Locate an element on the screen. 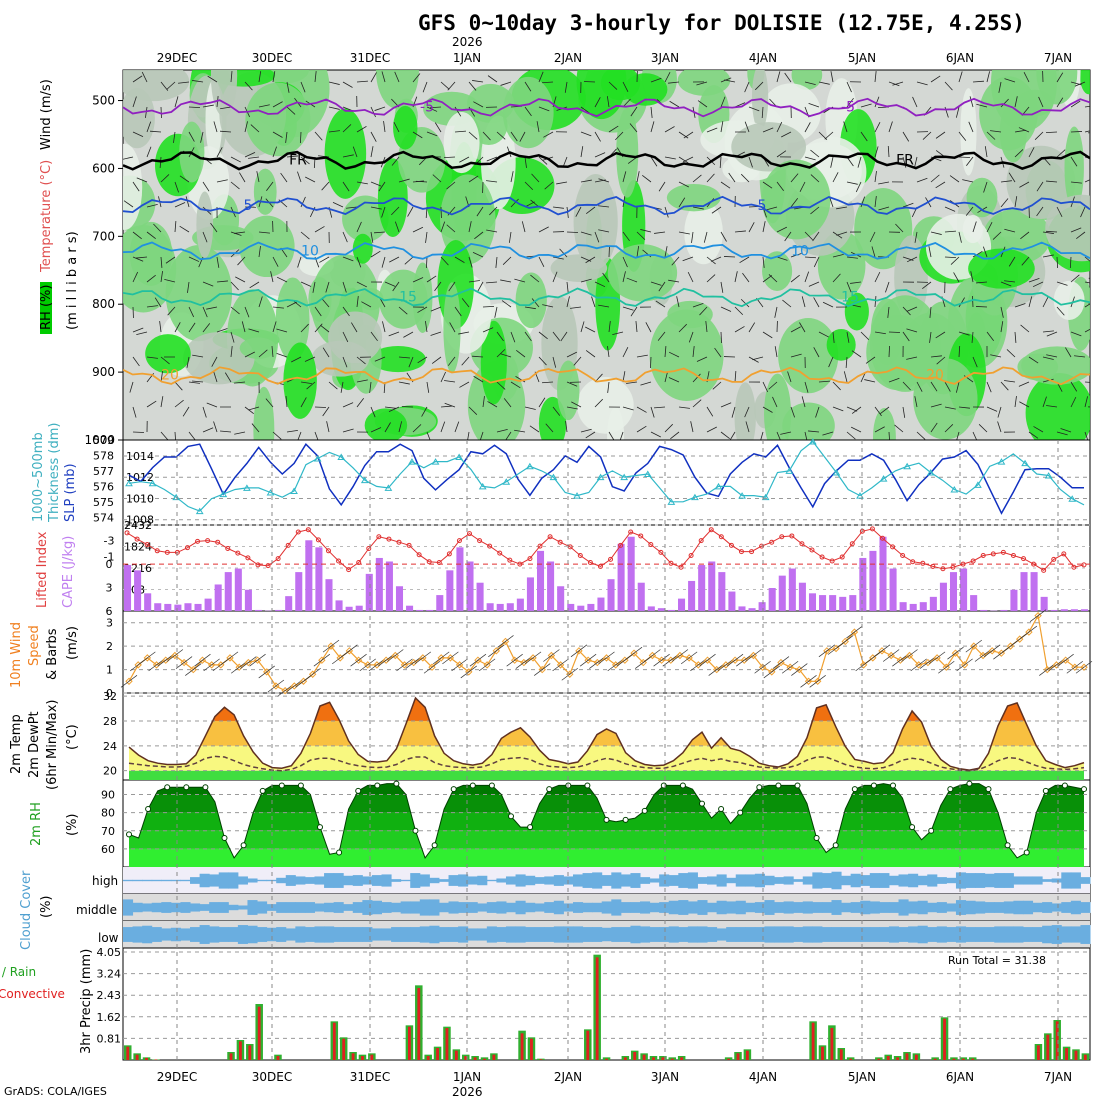 The image size is (1100, 1100). cloud-cover-plot is located at coordinates (607, 908).